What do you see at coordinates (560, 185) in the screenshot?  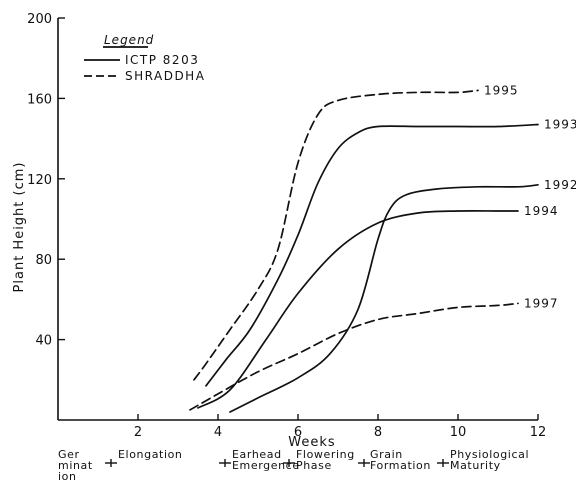 I see `series-label-1992: 1992` at bounding box center [560, 185].